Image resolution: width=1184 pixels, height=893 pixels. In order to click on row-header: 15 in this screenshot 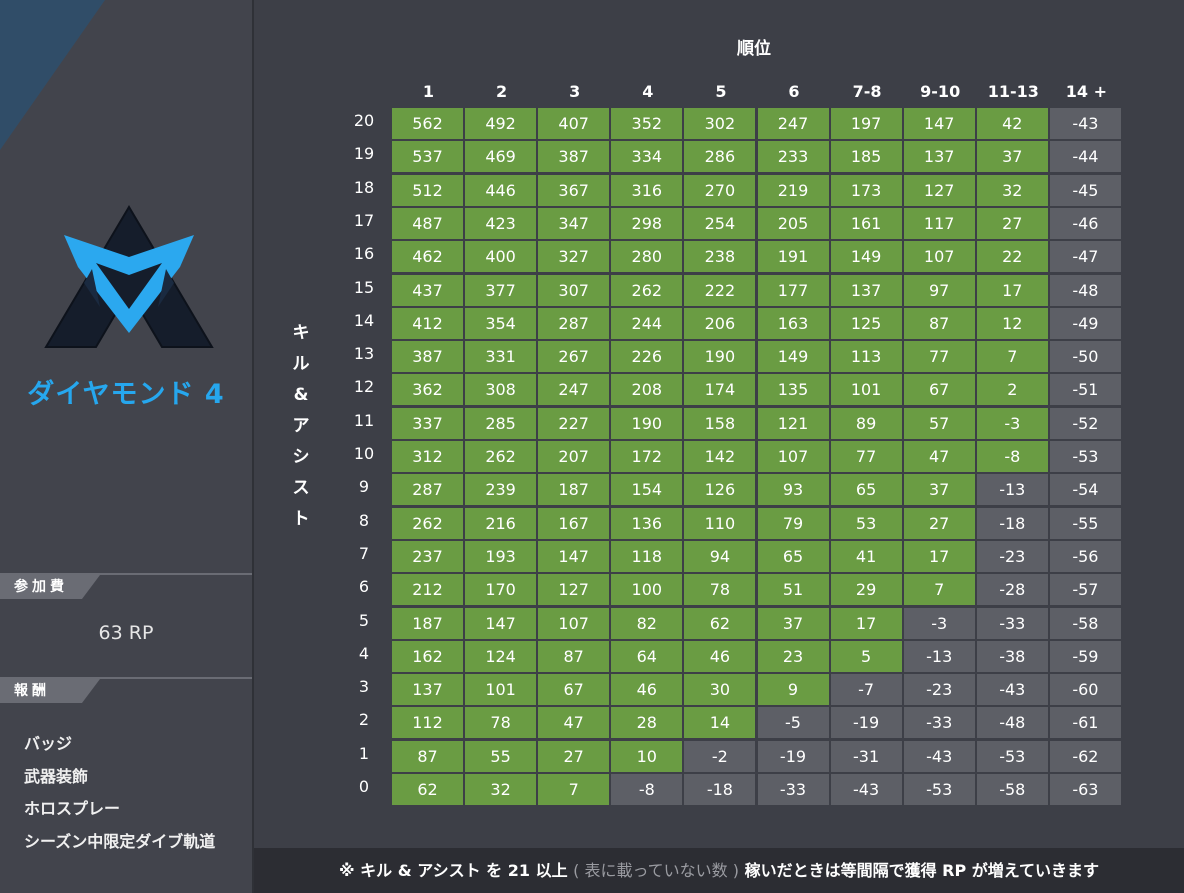, I will do `click(364, 287)`.